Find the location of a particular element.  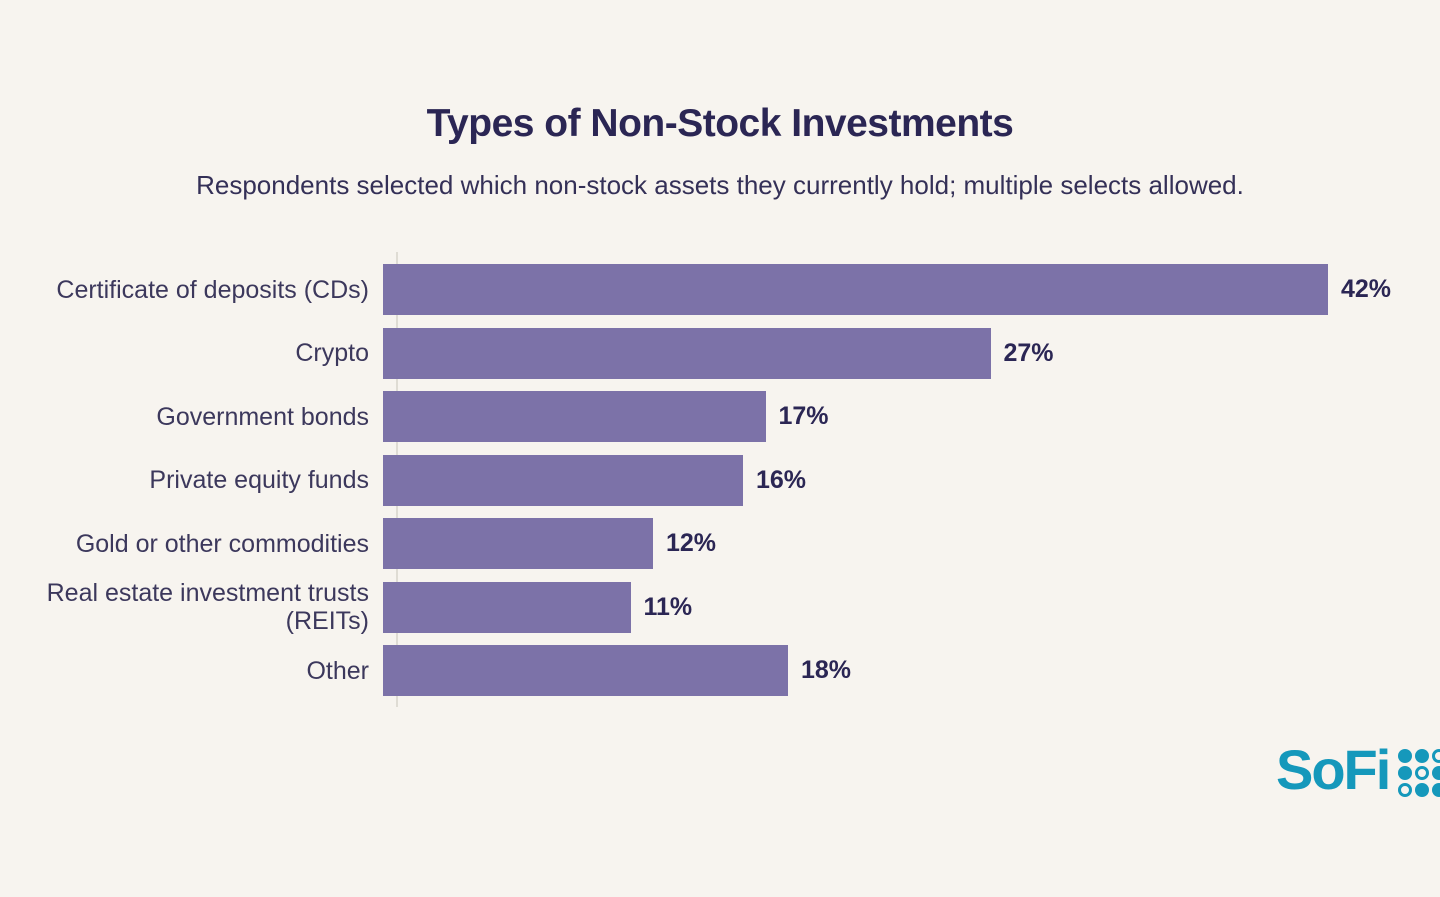

bar-private-equity-funds is located at coordinates (563, 480).